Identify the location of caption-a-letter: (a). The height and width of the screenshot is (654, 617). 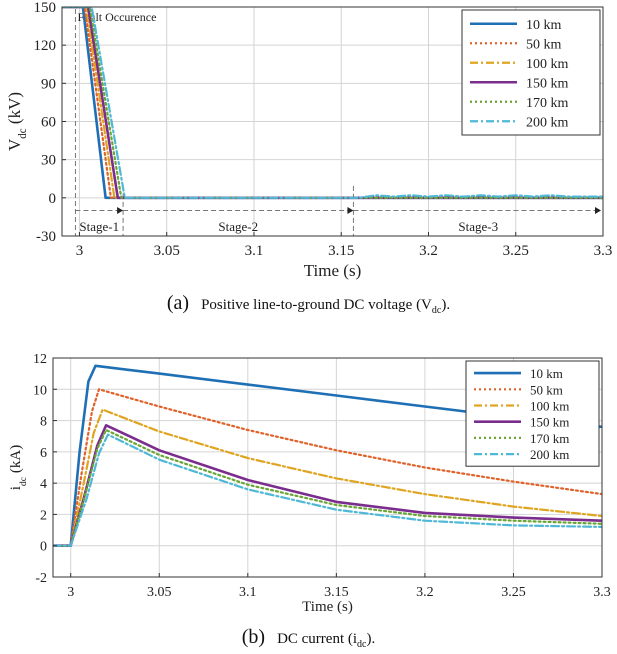
(178, 303).